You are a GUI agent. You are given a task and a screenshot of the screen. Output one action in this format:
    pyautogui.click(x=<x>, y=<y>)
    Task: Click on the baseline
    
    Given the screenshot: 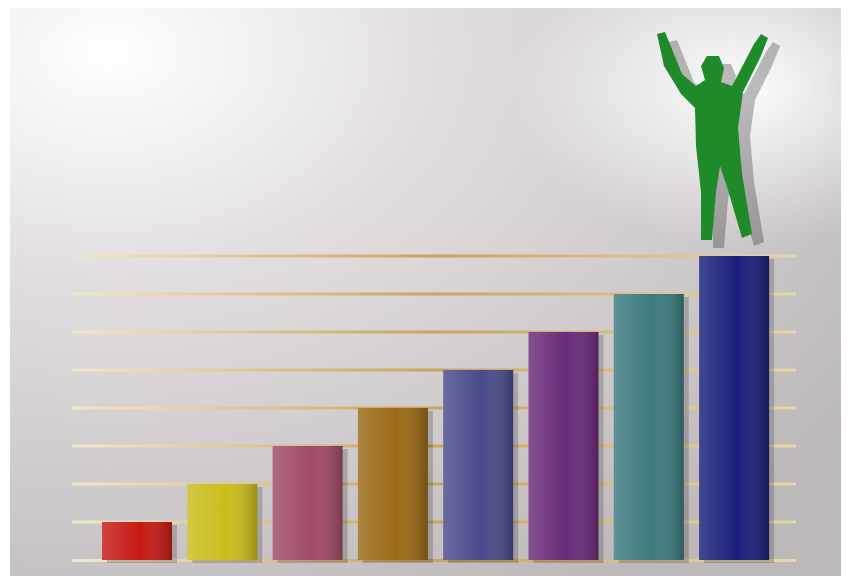 What is the action you would take?
    pyautogui.click(x=434, y=560)
    